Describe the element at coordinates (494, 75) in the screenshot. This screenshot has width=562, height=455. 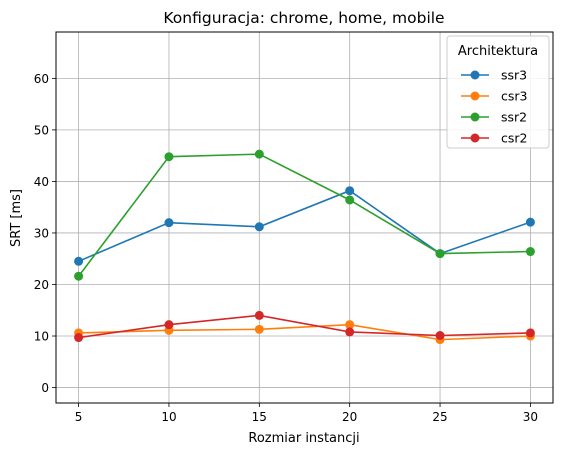
I see `legend-item-ssr3: ssr3` at that location.